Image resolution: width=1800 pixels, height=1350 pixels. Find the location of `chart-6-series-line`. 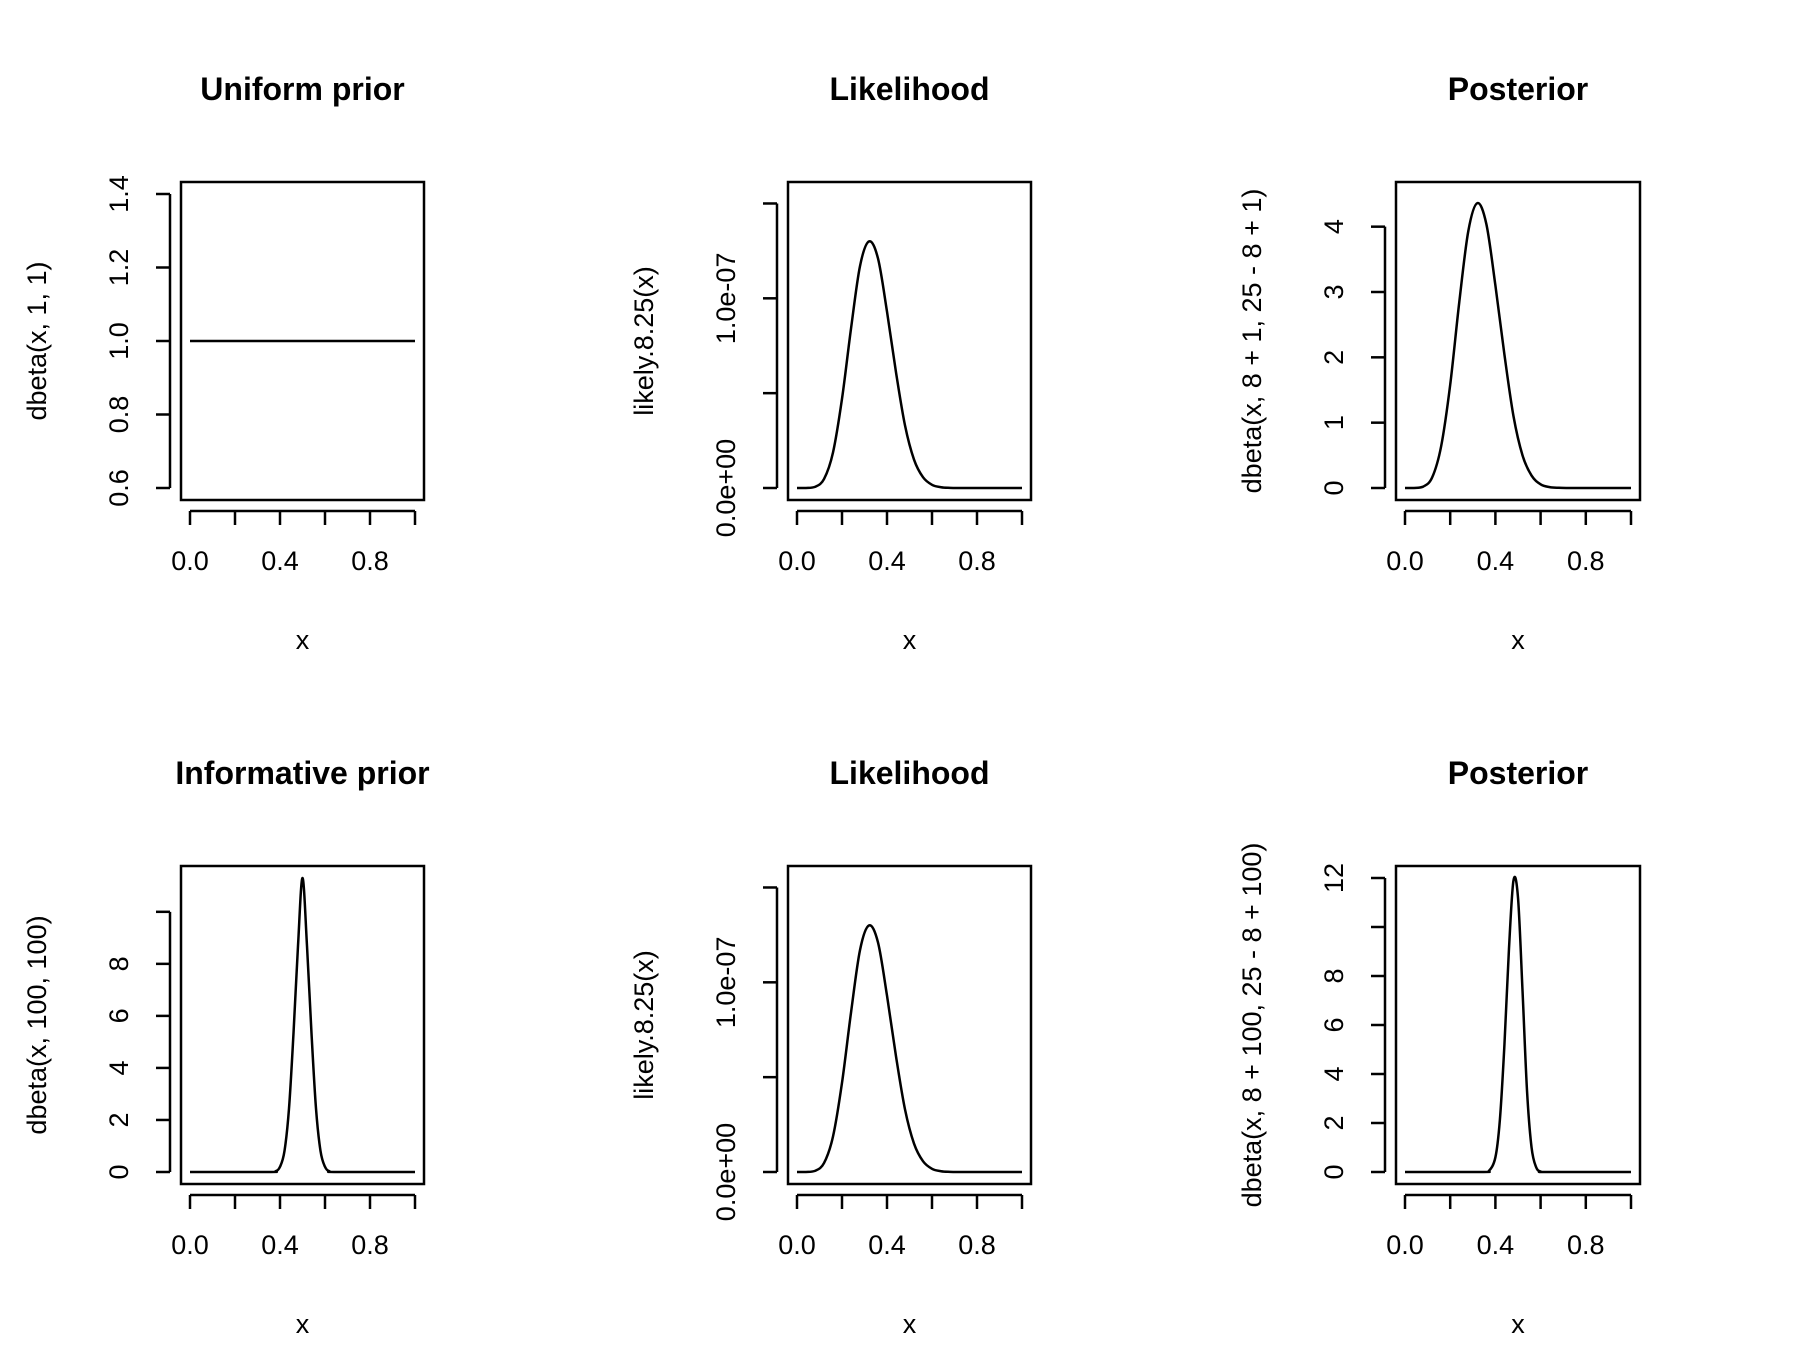

chart-6-series-line is located at coordinates (1517, 1024).